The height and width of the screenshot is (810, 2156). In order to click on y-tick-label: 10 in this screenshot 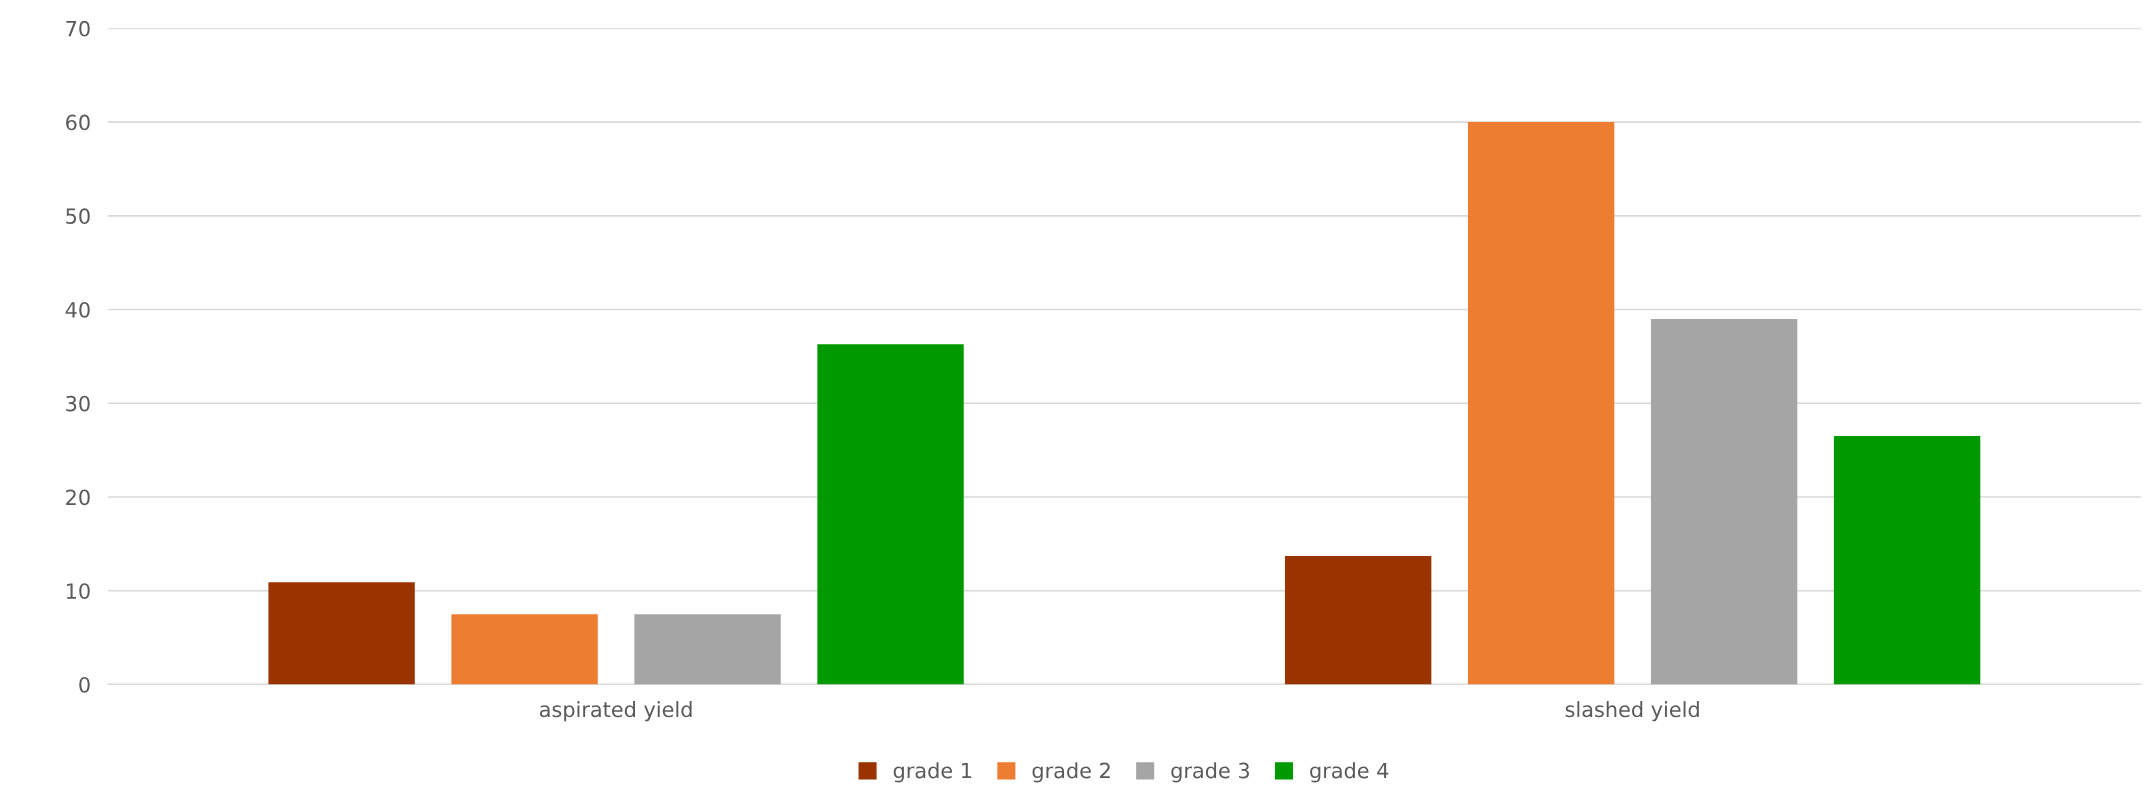, I will do `click(78, 591)`.